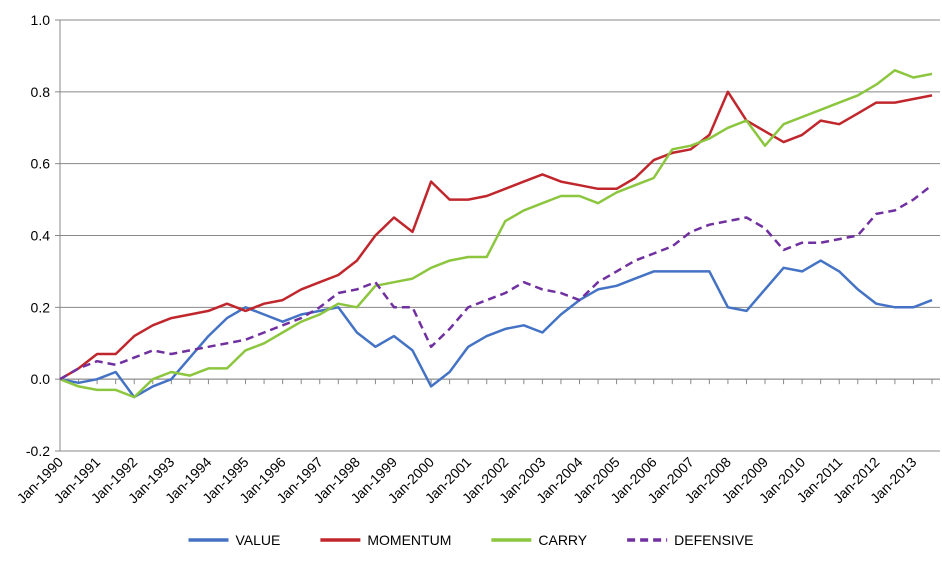 This screenshot has width=942, height=571. What do you see at coordinates (713, 540) in the screenshot?
I see `legend-label: DEFENSIVE` at bounding box center [713, 540].